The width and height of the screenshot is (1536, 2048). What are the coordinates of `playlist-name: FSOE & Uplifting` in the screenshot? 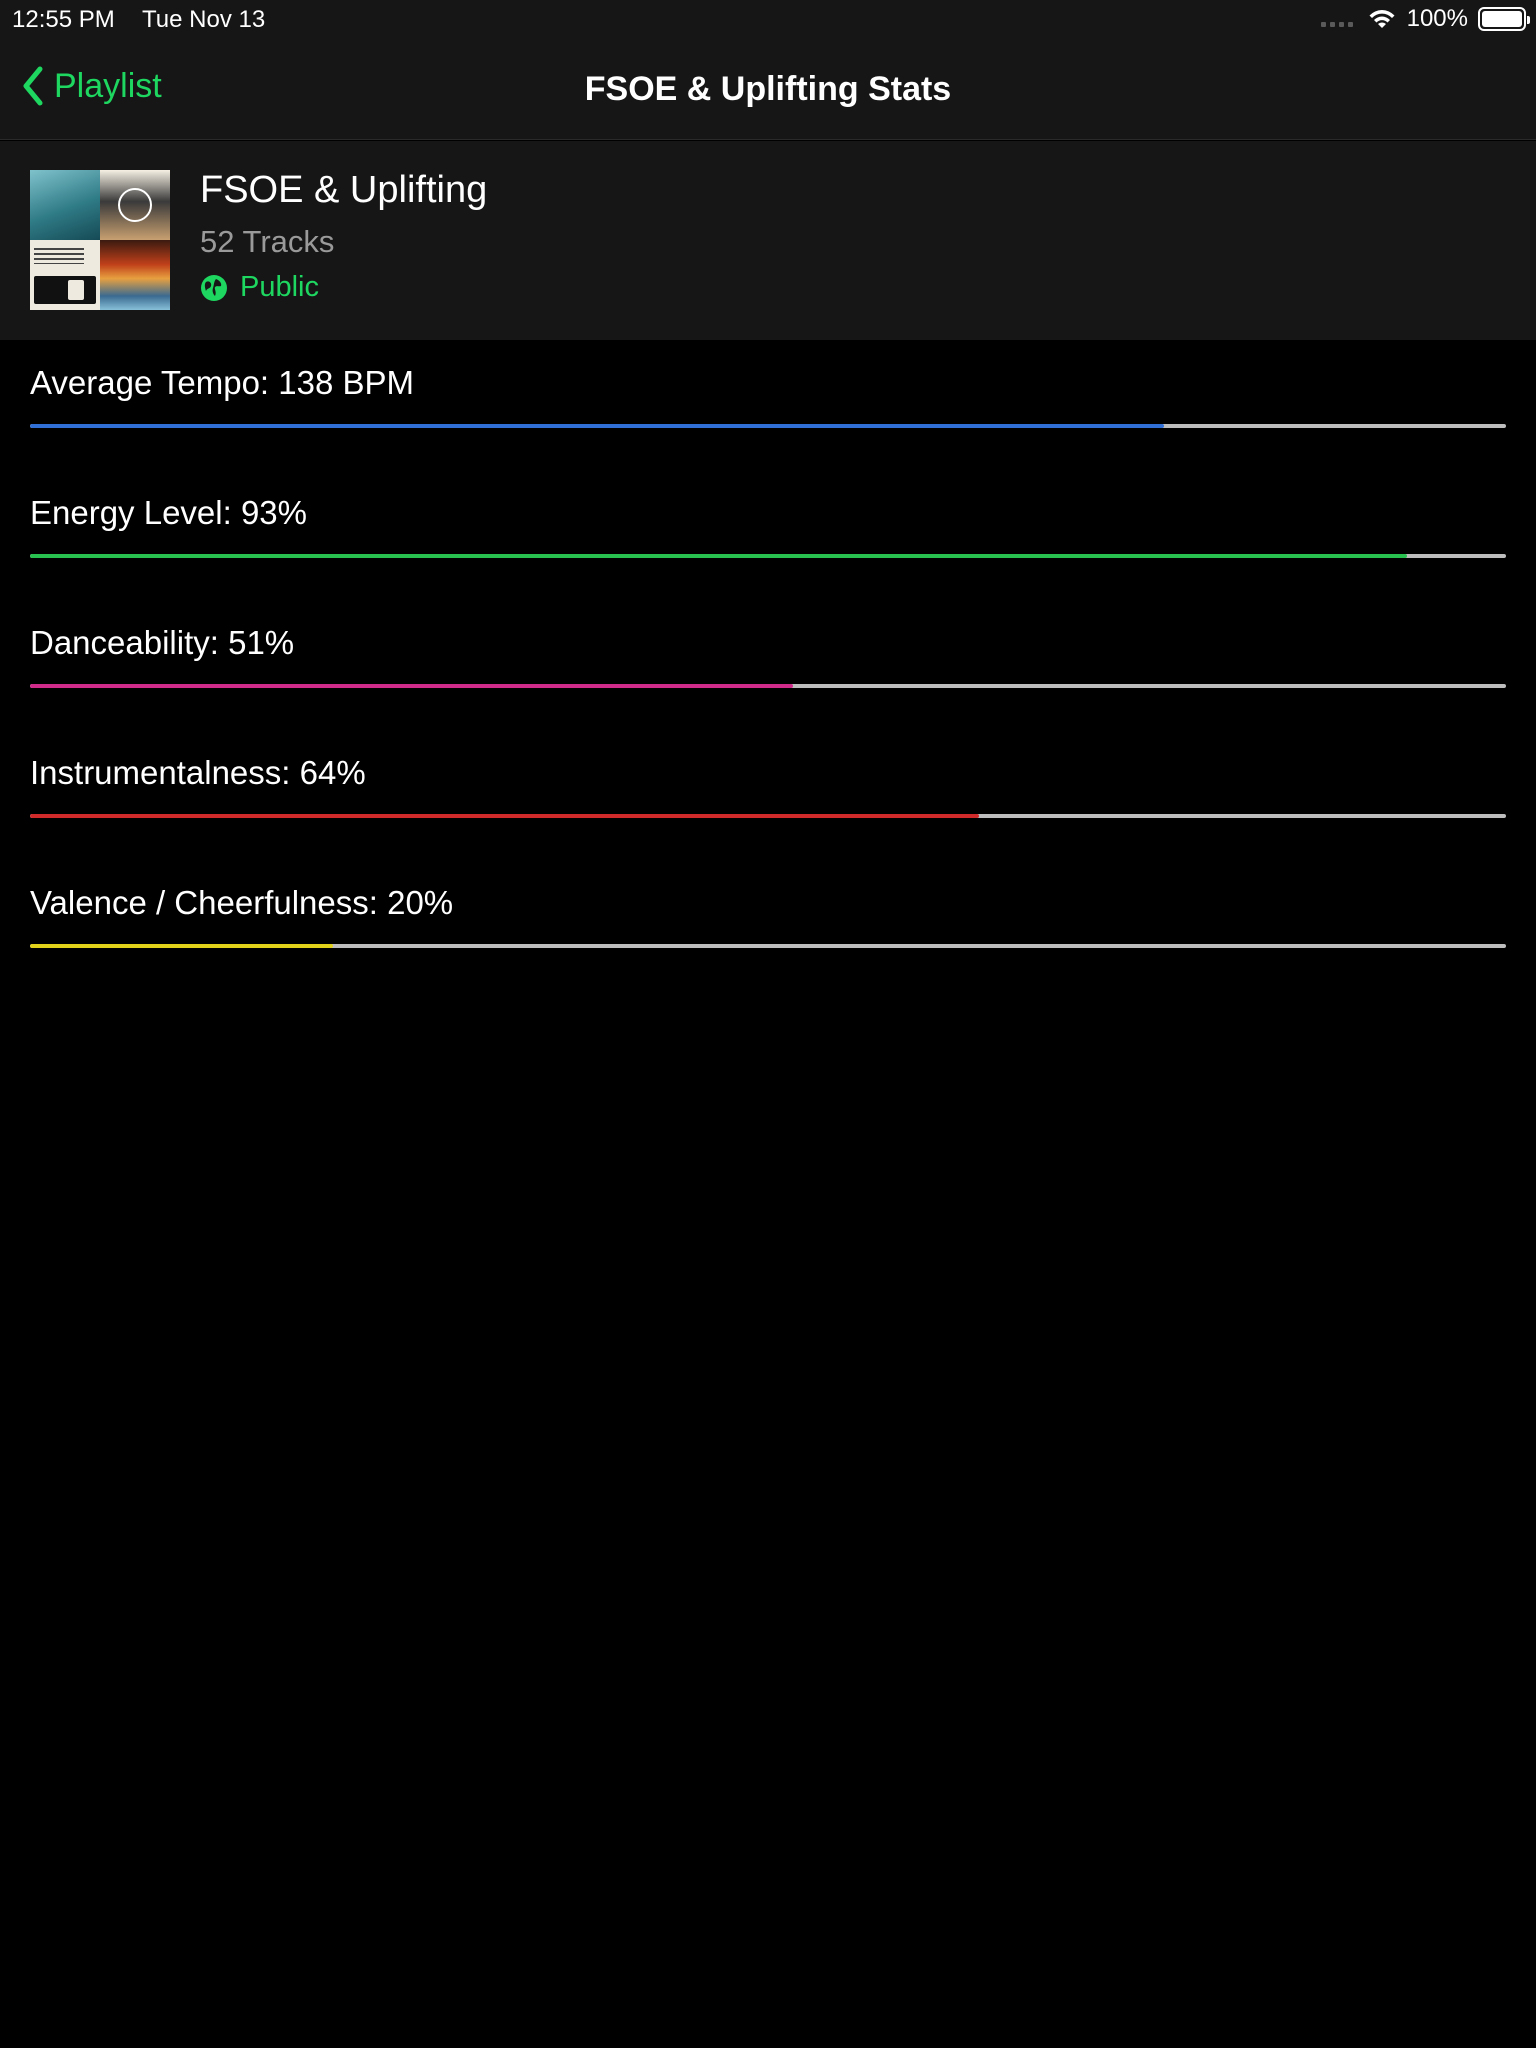 It's located at (344, 190).